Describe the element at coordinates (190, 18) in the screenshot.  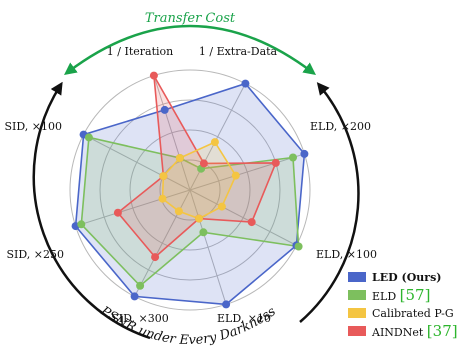
I see `transfer-cost-label: Transfer Cost` at that location.